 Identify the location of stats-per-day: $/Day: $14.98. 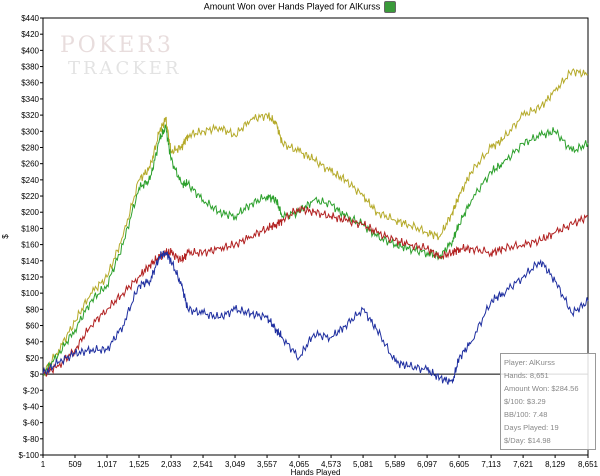
(527, 440).